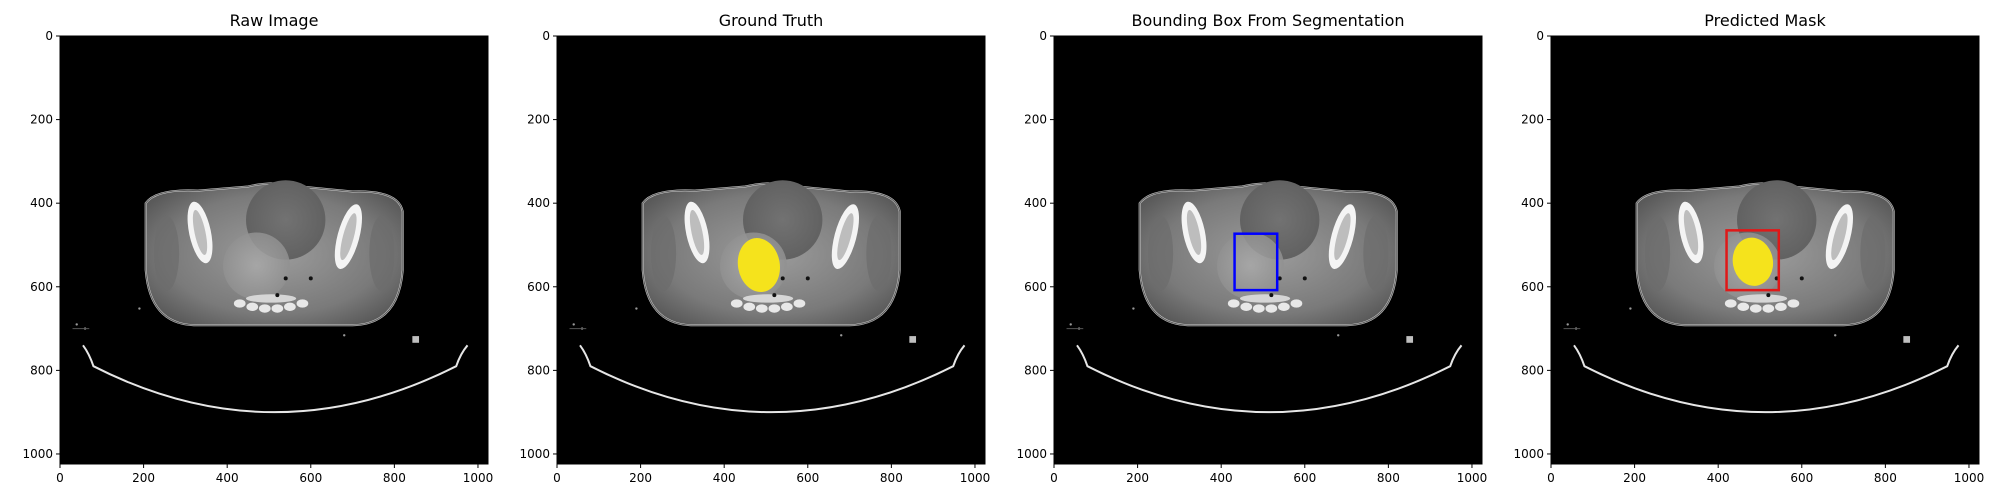 Image resolution: width=2000 pixels, height=500 pixels. What do you see at coordinates (274, 20) in the screenshot?
I see `panel-title: Raw Image` at bounding box center [274, 20].